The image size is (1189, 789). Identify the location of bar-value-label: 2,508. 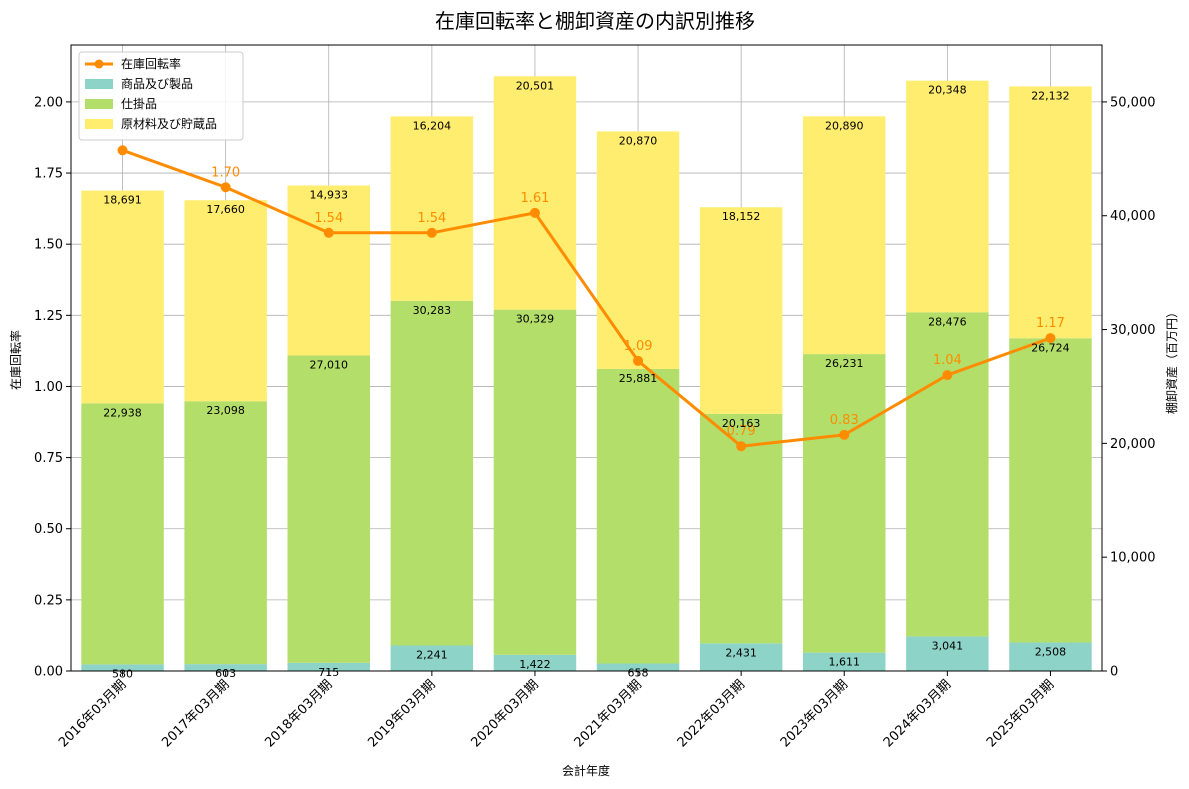
(1051, 651).